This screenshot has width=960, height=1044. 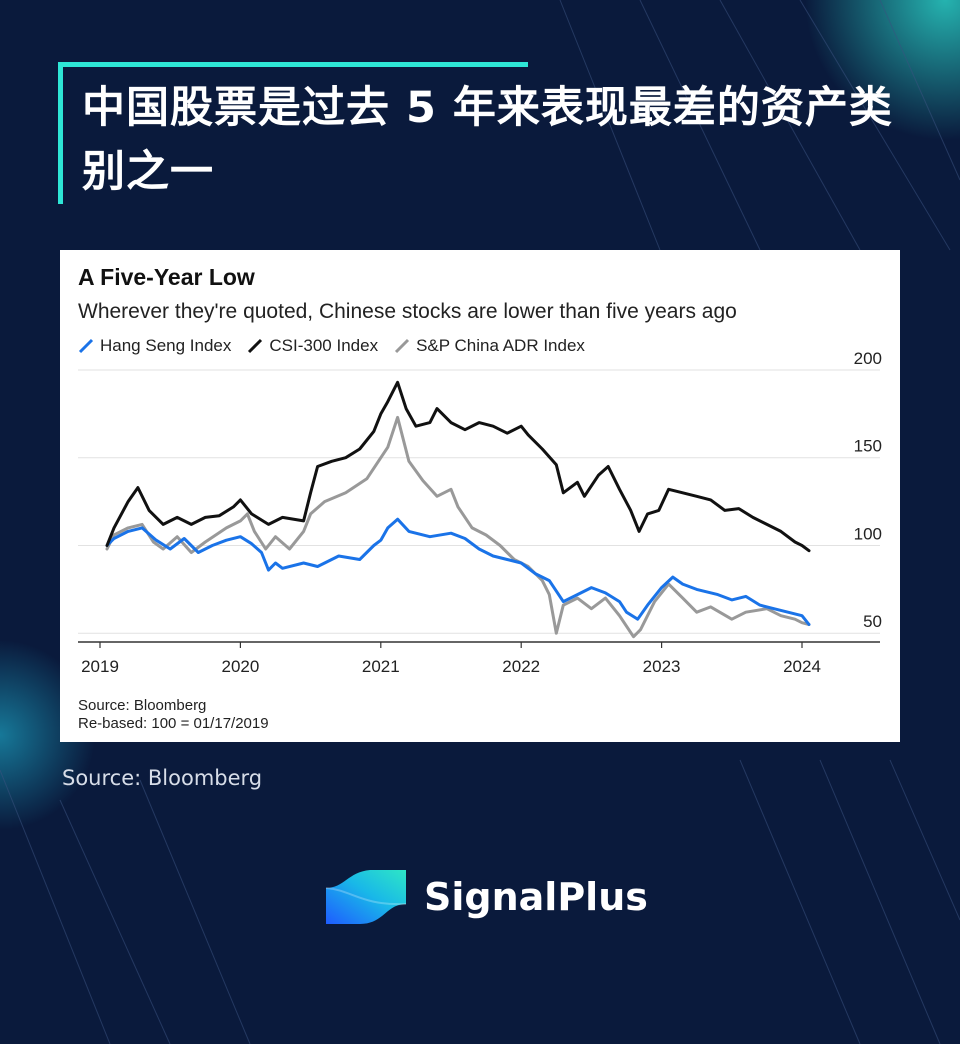 I want to click on legend-swatch-hang-seng, so click(x=86, y=346).